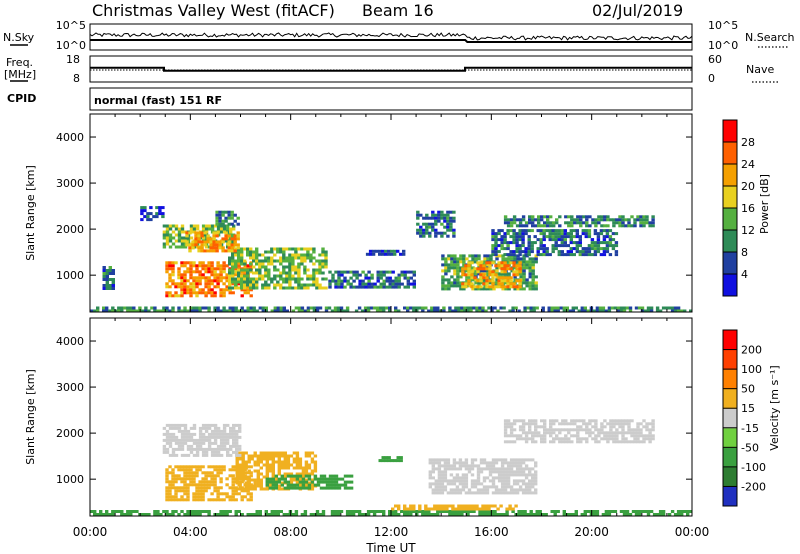  I want to click on cpid-mode: normal (fast) 151 RF, so click(158, 100).